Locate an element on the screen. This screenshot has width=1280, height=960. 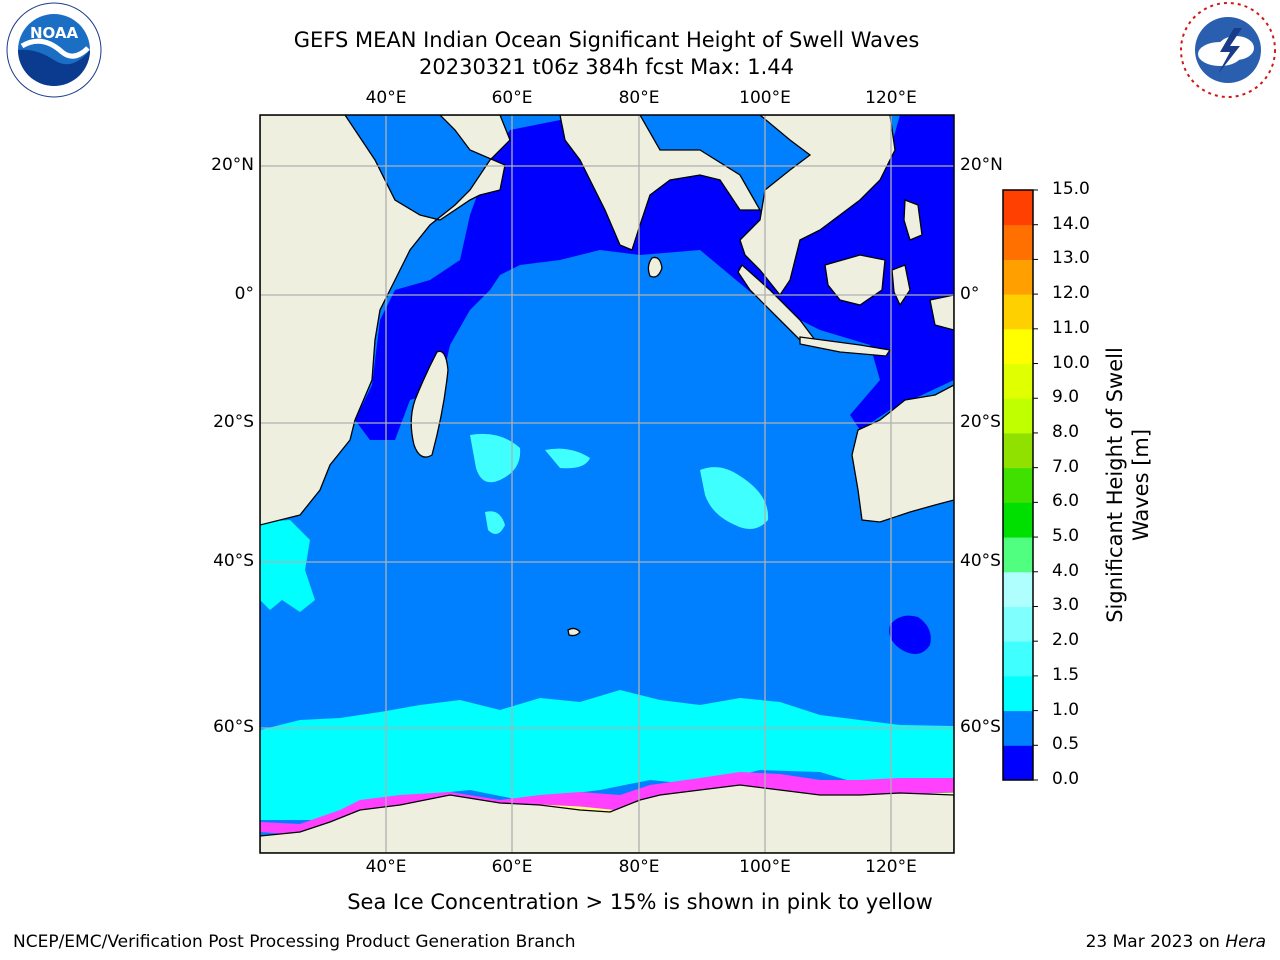
lon-tick-top: 40°E is located at coordinates (386, 98).